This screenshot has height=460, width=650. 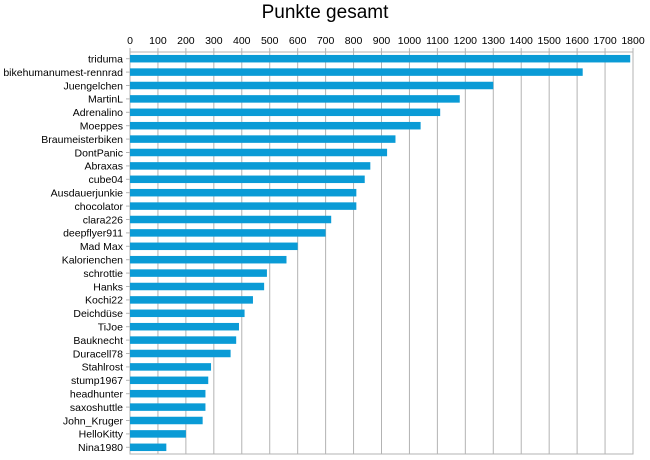 I want to click on bar-Mad Max, so click(x=214, y=246).